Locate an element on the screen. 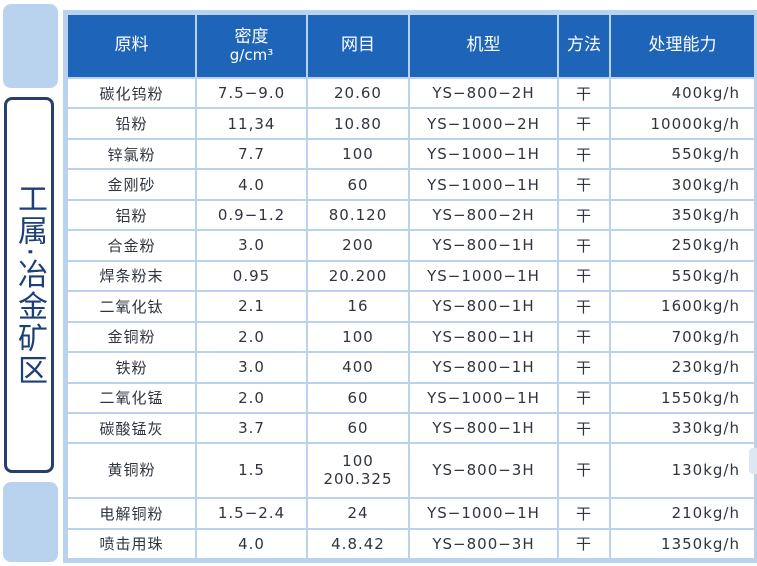 This screenshot has width=757, height=566. cell-density: 3.7 is located at coordinates (251, 428).